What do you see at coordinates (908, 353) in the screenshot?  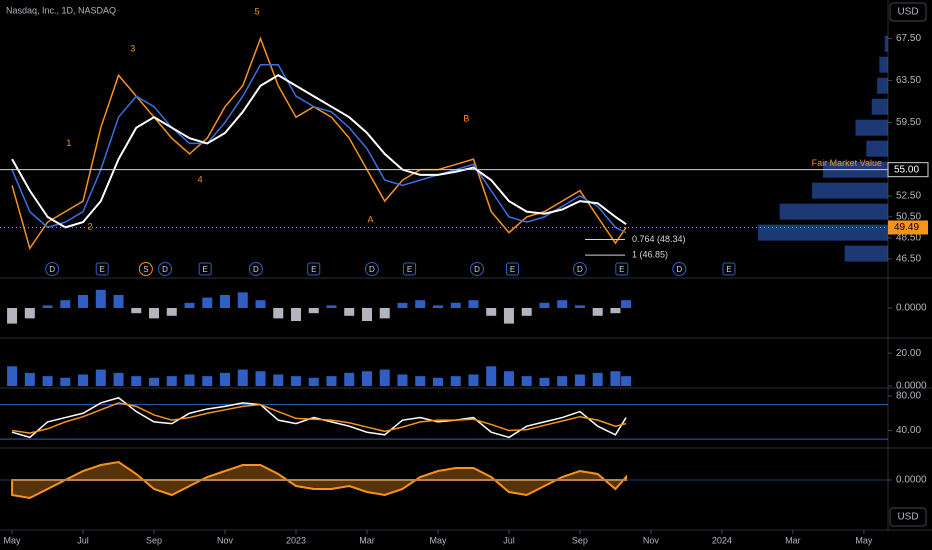 I see `y-tick-label: 20.00` at bounding box center [908, 353].